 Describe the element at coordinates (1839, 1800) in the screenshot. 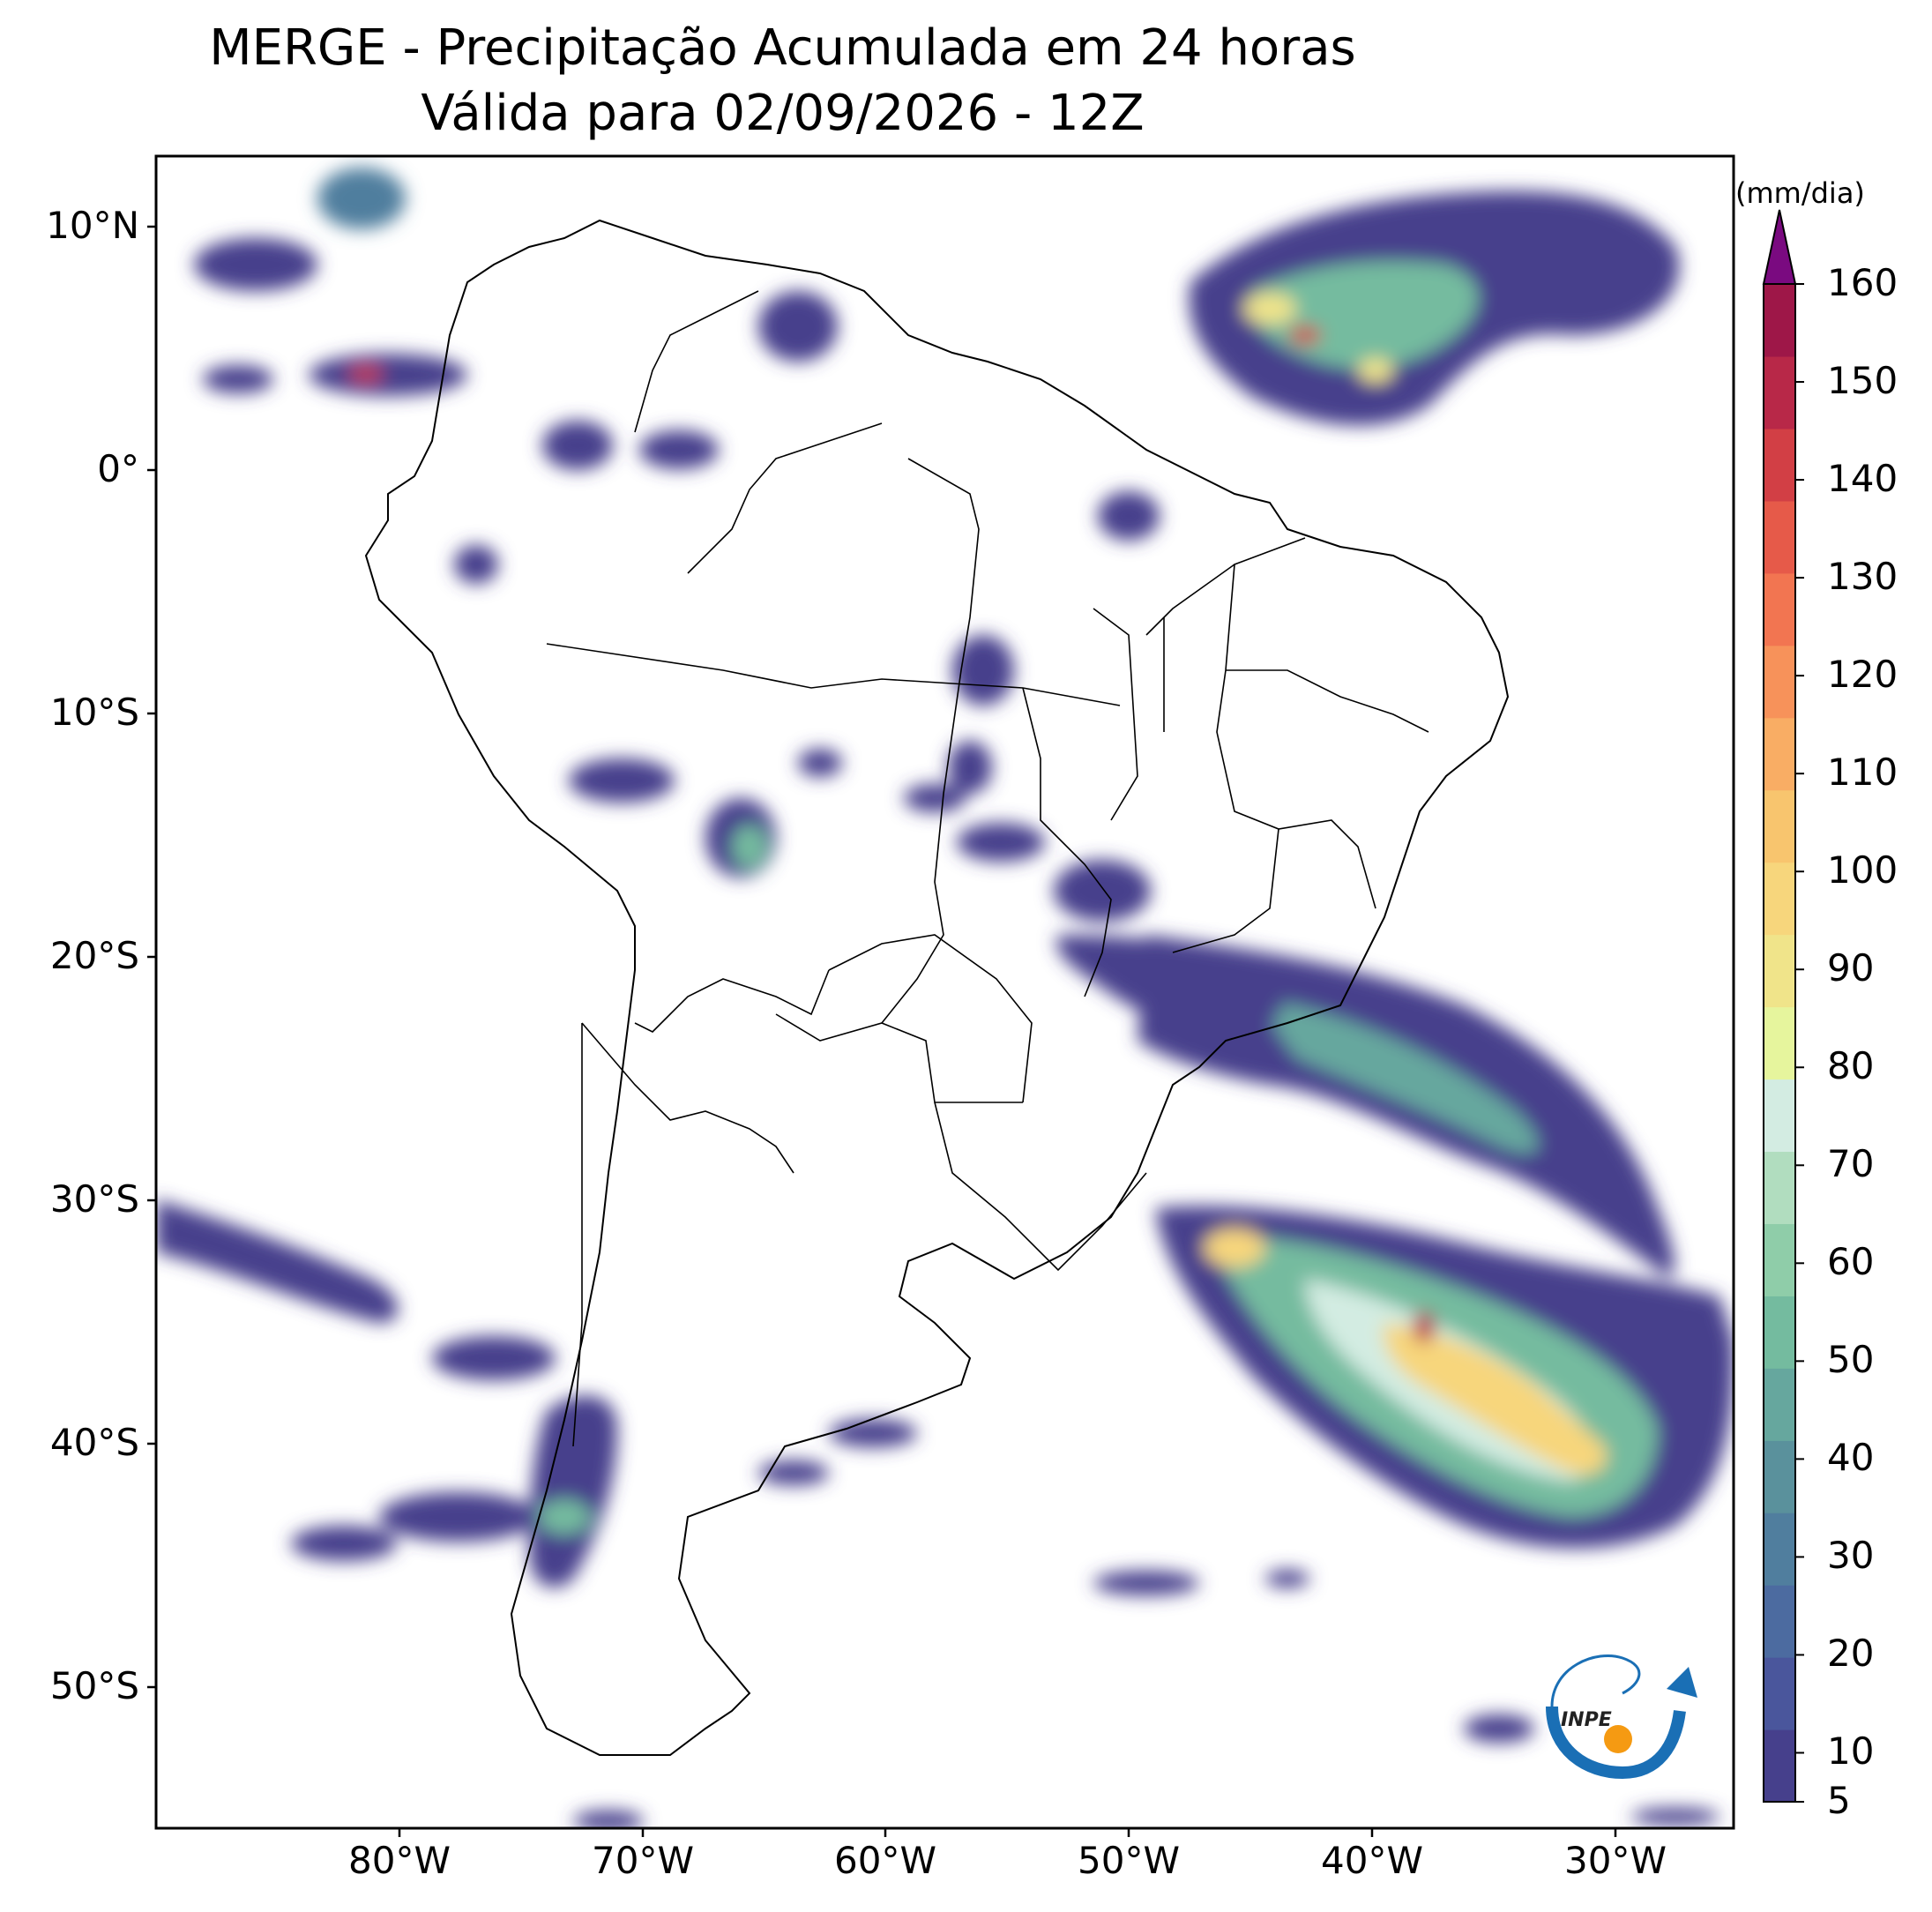

I see `colorbar-tick-label: 5` at that location.